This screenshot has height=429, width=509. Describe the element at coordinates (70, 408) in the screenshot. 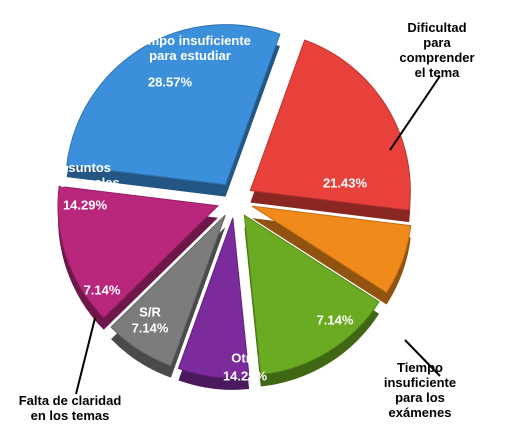

I see `slice-name: Falta de claridad en los temas` at that location.